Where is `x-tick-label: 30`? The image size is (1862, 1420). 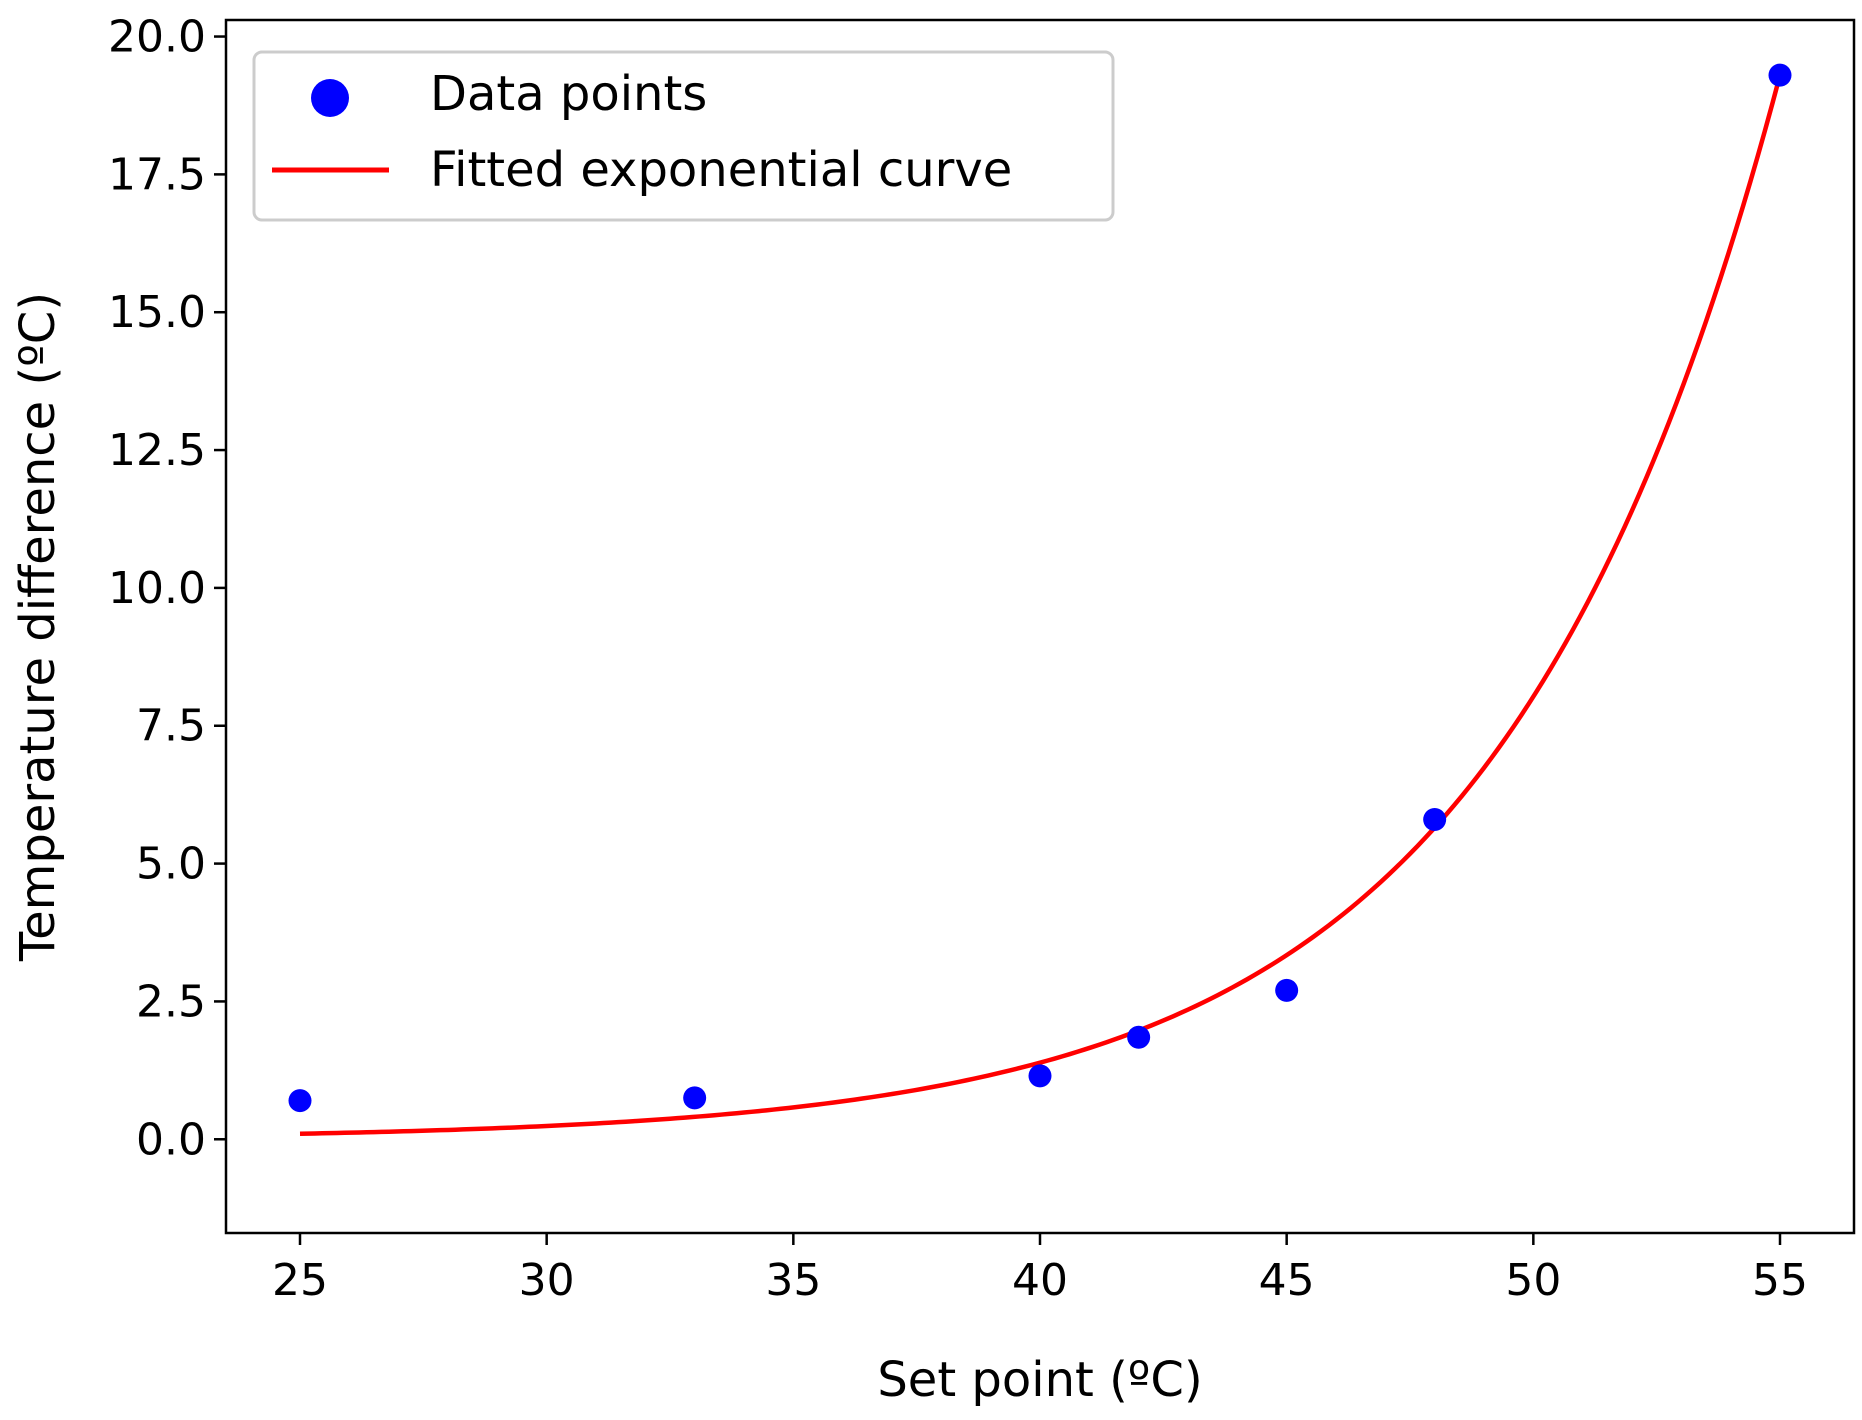
x-tick-label: 30 is located at coordinates (547, 1280).